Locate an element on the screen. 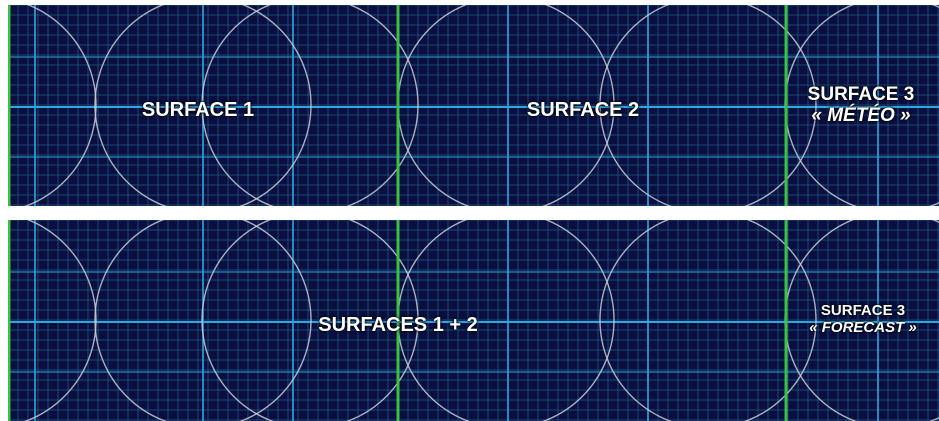 The height and width of the screenshot is (421, 939). surface-3-label: SURFACE 3 « MÉTÉO » is located at coordinates (861, 105).